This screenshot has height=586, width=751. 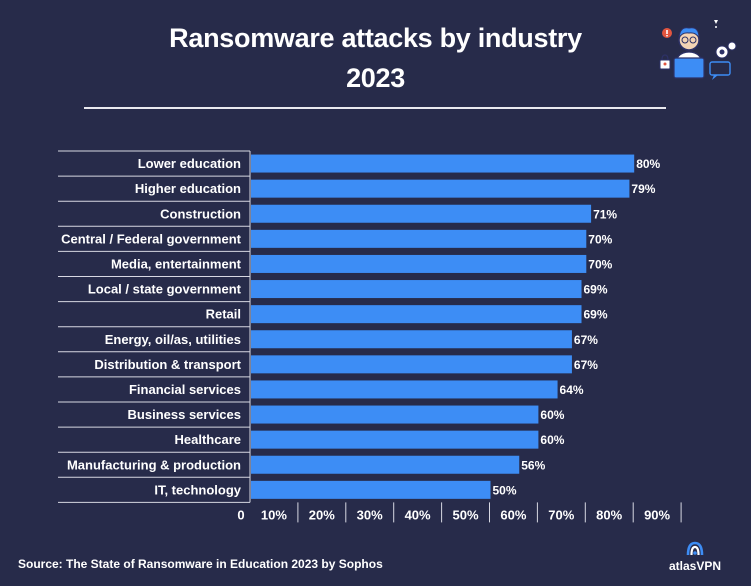 What do you see at coordinates (197, 489) in the screenshot?
I see `category-label: IT, technology` at bounding box center [197, 489].